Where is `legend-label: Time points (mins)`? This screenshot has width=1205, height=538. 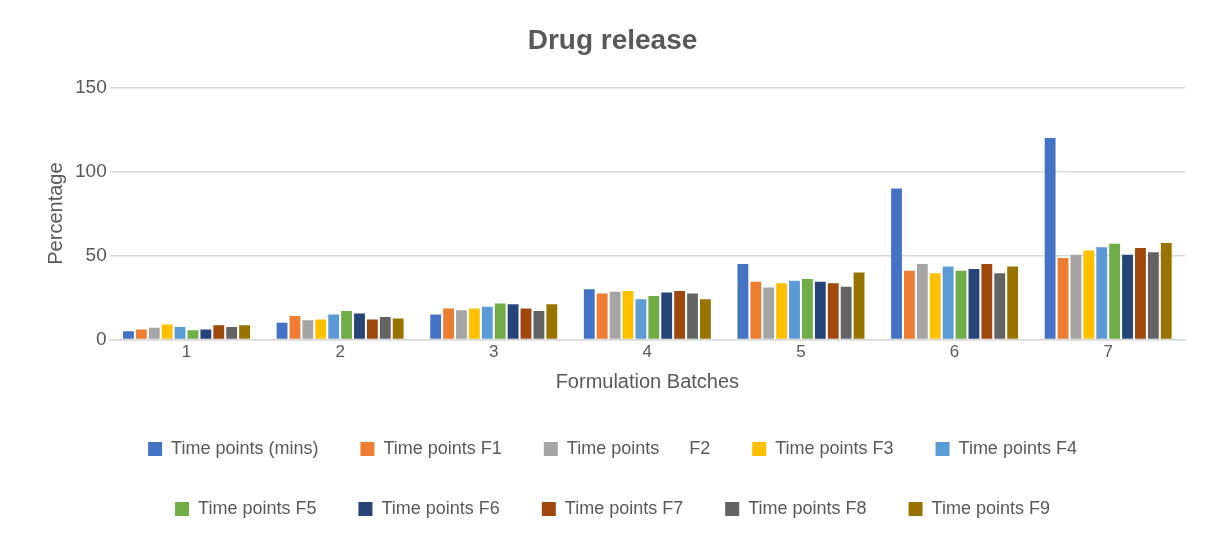 legend-label: Time points (mins) is located at coordinates (245, 447).